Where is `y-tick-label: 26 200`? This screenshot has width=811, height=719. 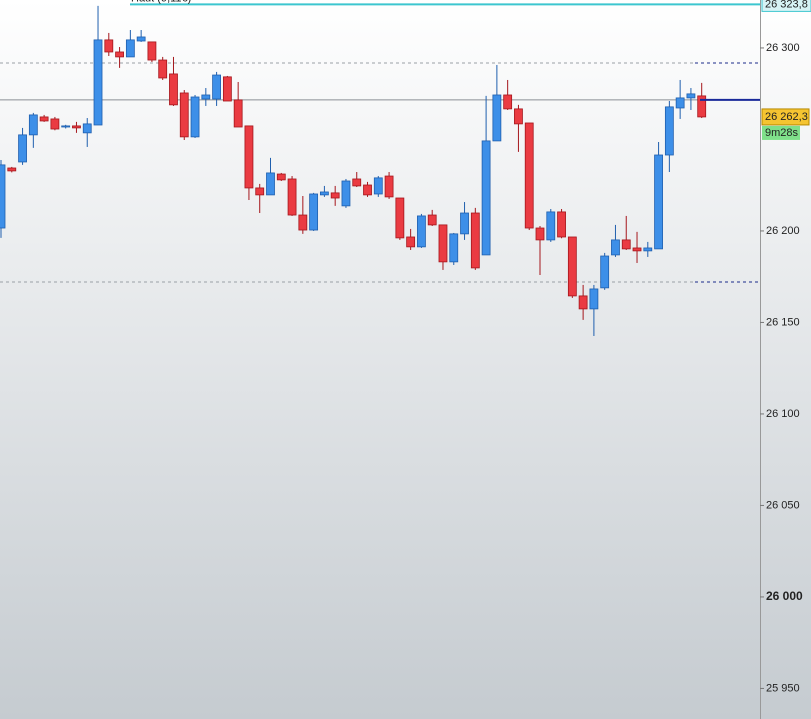 y-tick-label: 26 200 is located at coordinates (783, 231).